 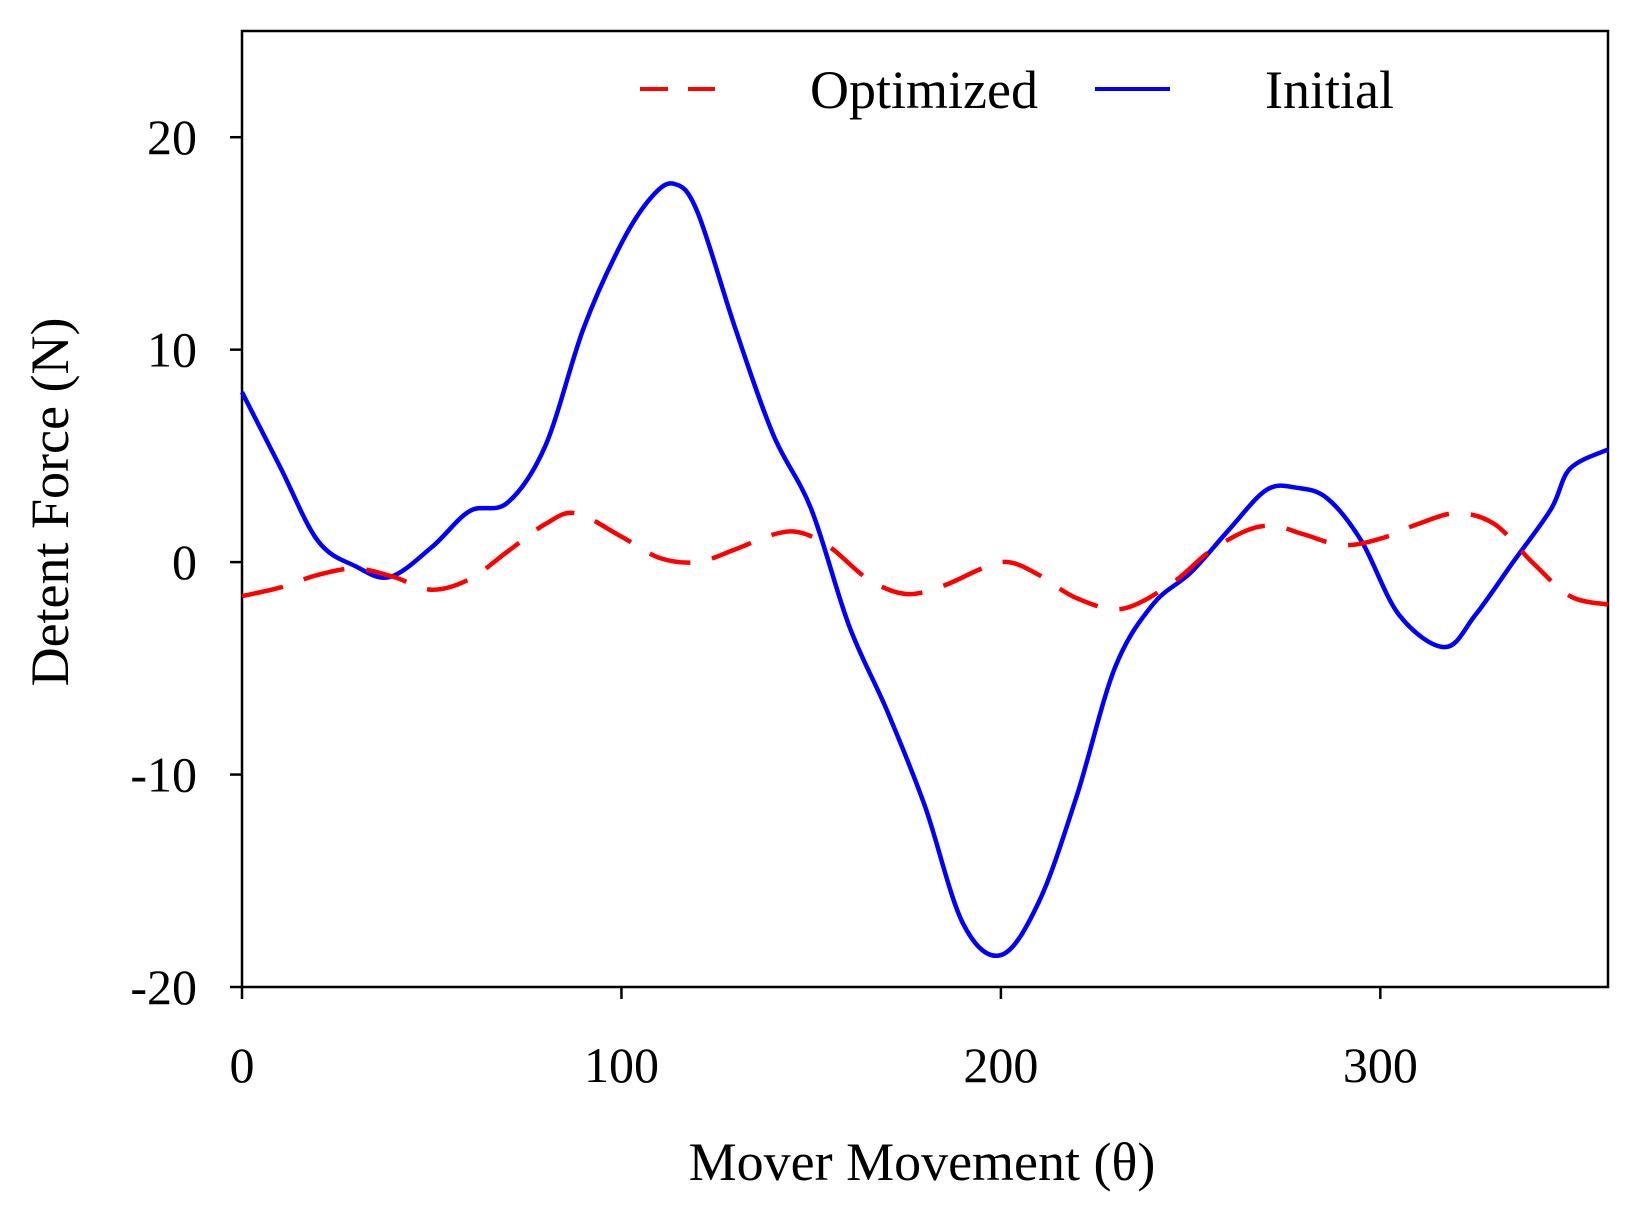 I want to click on legend: Optimized Initial, so click(x=1017, y=90).